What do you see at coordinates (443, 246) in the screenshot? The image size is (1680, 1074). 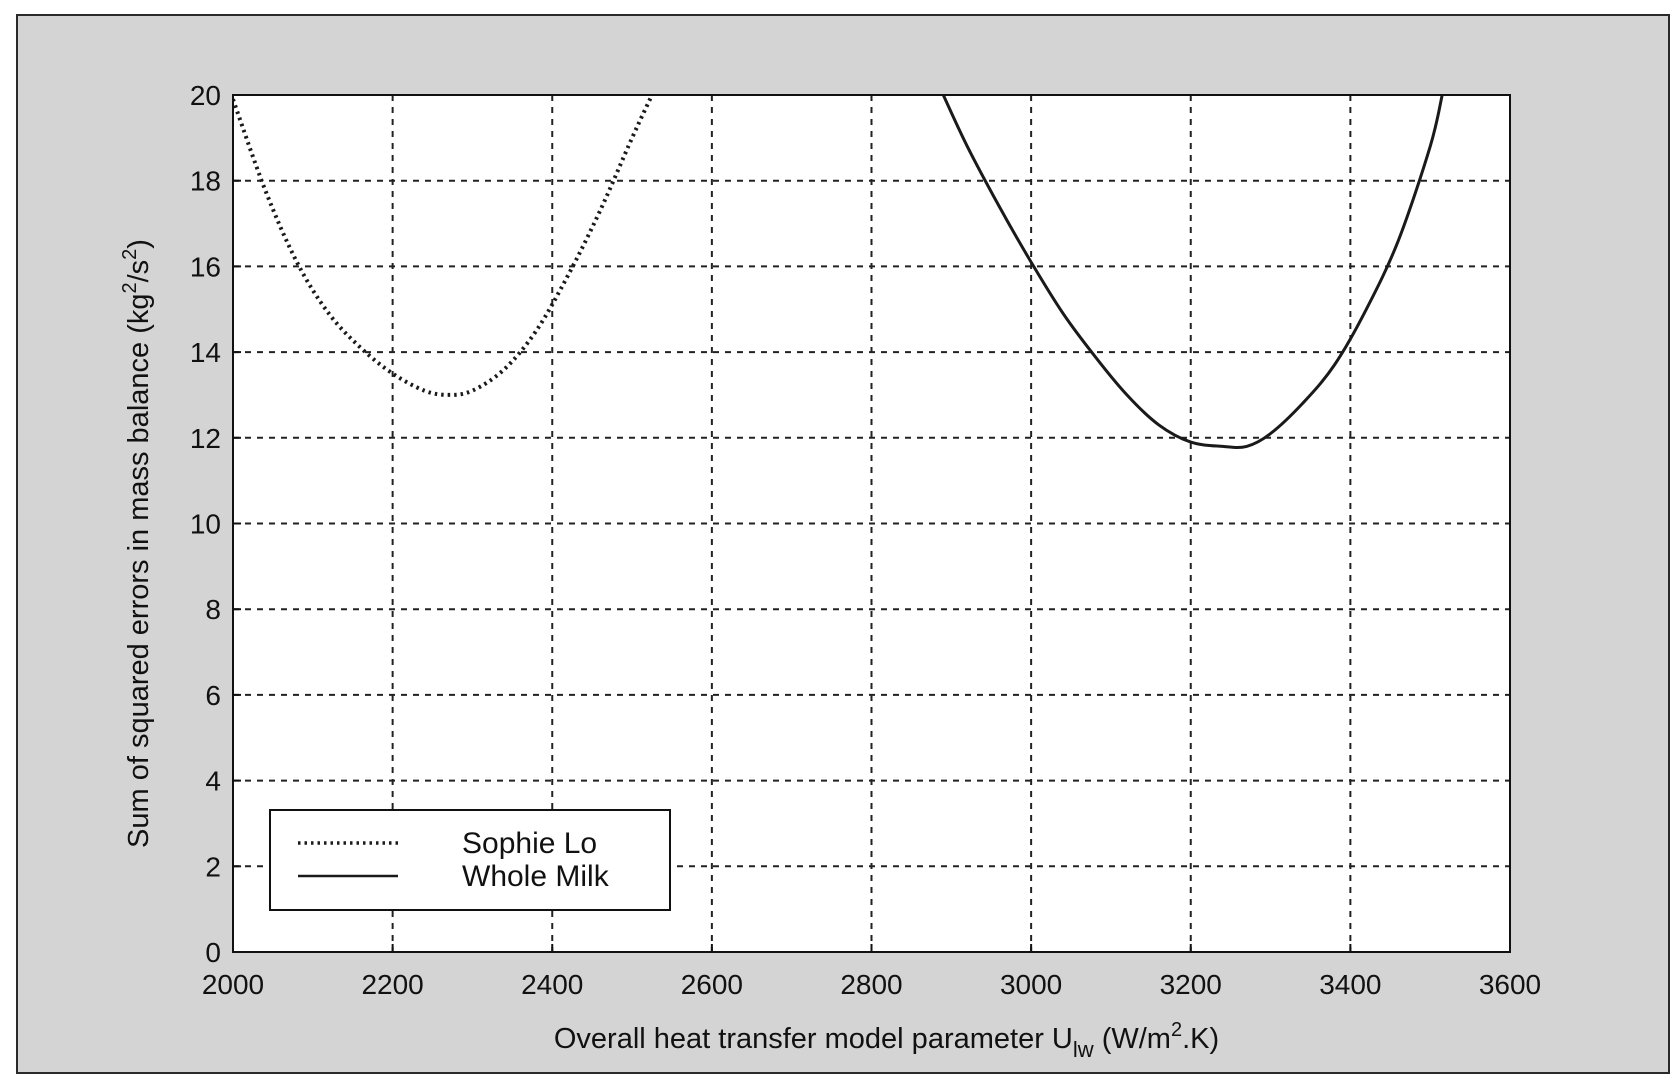 I see `series-line-sophie-lo` at bounding box center [443, 246].